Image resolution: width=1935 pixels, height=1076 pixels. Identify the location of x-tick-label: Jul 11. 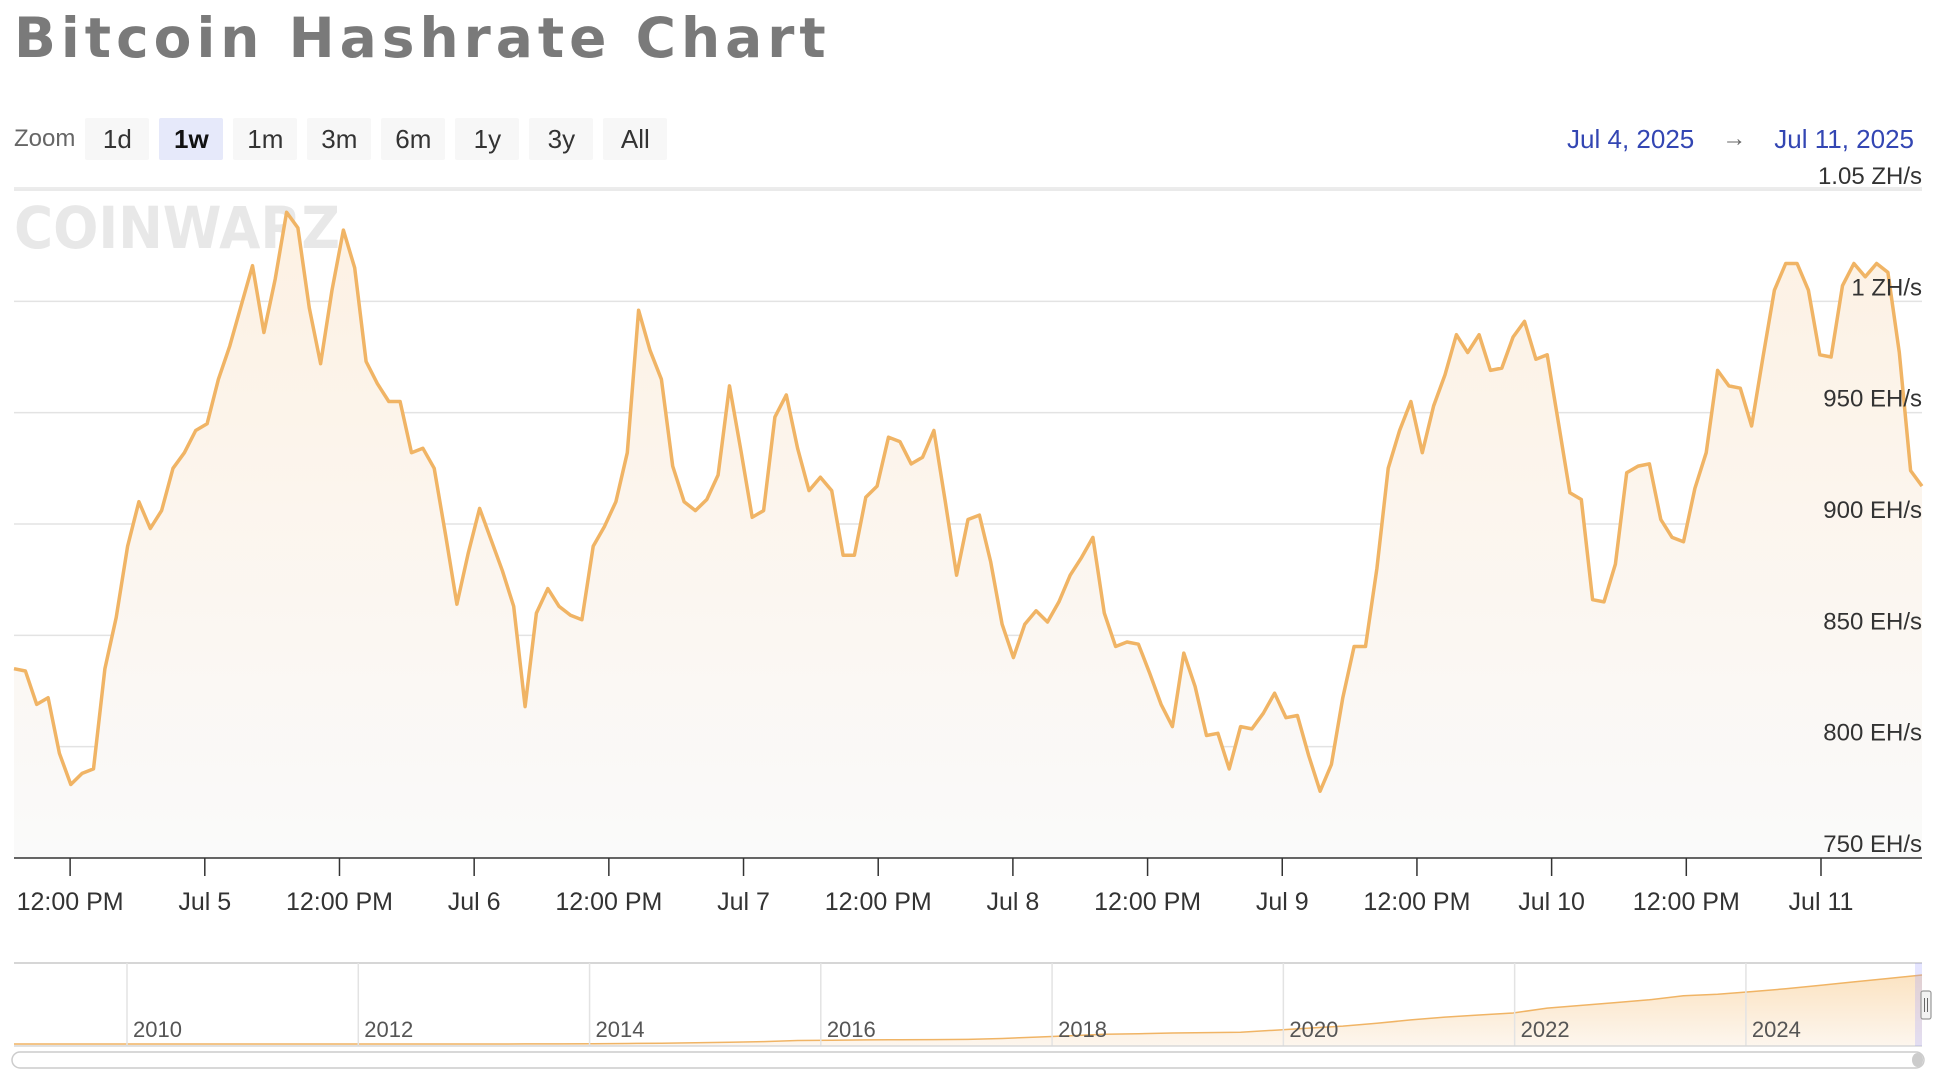
(1821, 902).